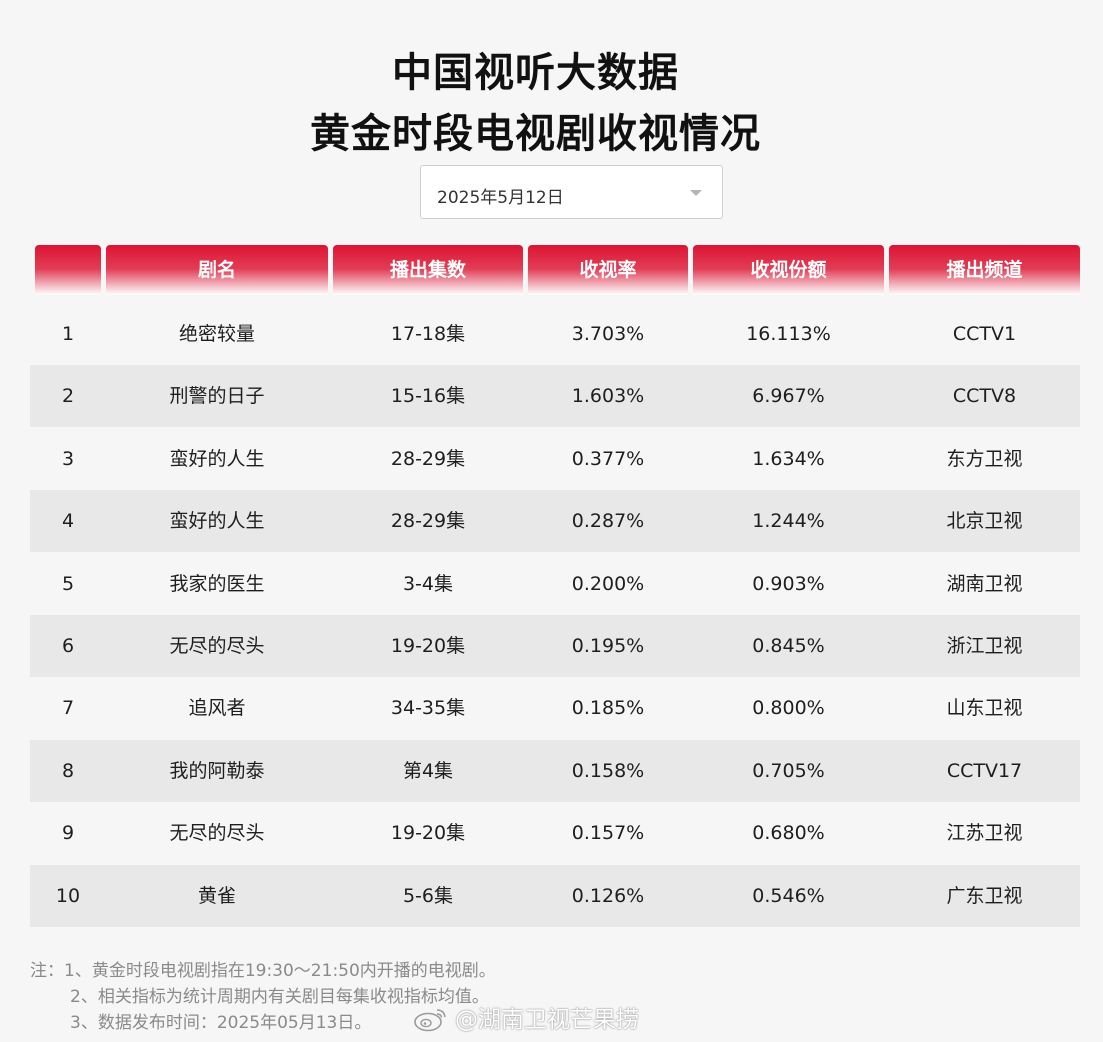 The image size is (1103, 1042). I want to click on episodes: 34-35集, so click(428, 708).